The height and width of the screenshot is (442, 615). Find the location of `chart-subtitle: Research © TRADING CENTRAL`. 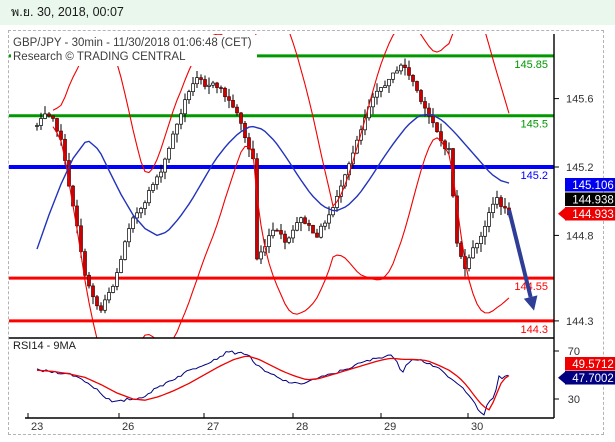

chart-subtitle: Research © TRADING CENTRAL is located at coordinates (99, 57).